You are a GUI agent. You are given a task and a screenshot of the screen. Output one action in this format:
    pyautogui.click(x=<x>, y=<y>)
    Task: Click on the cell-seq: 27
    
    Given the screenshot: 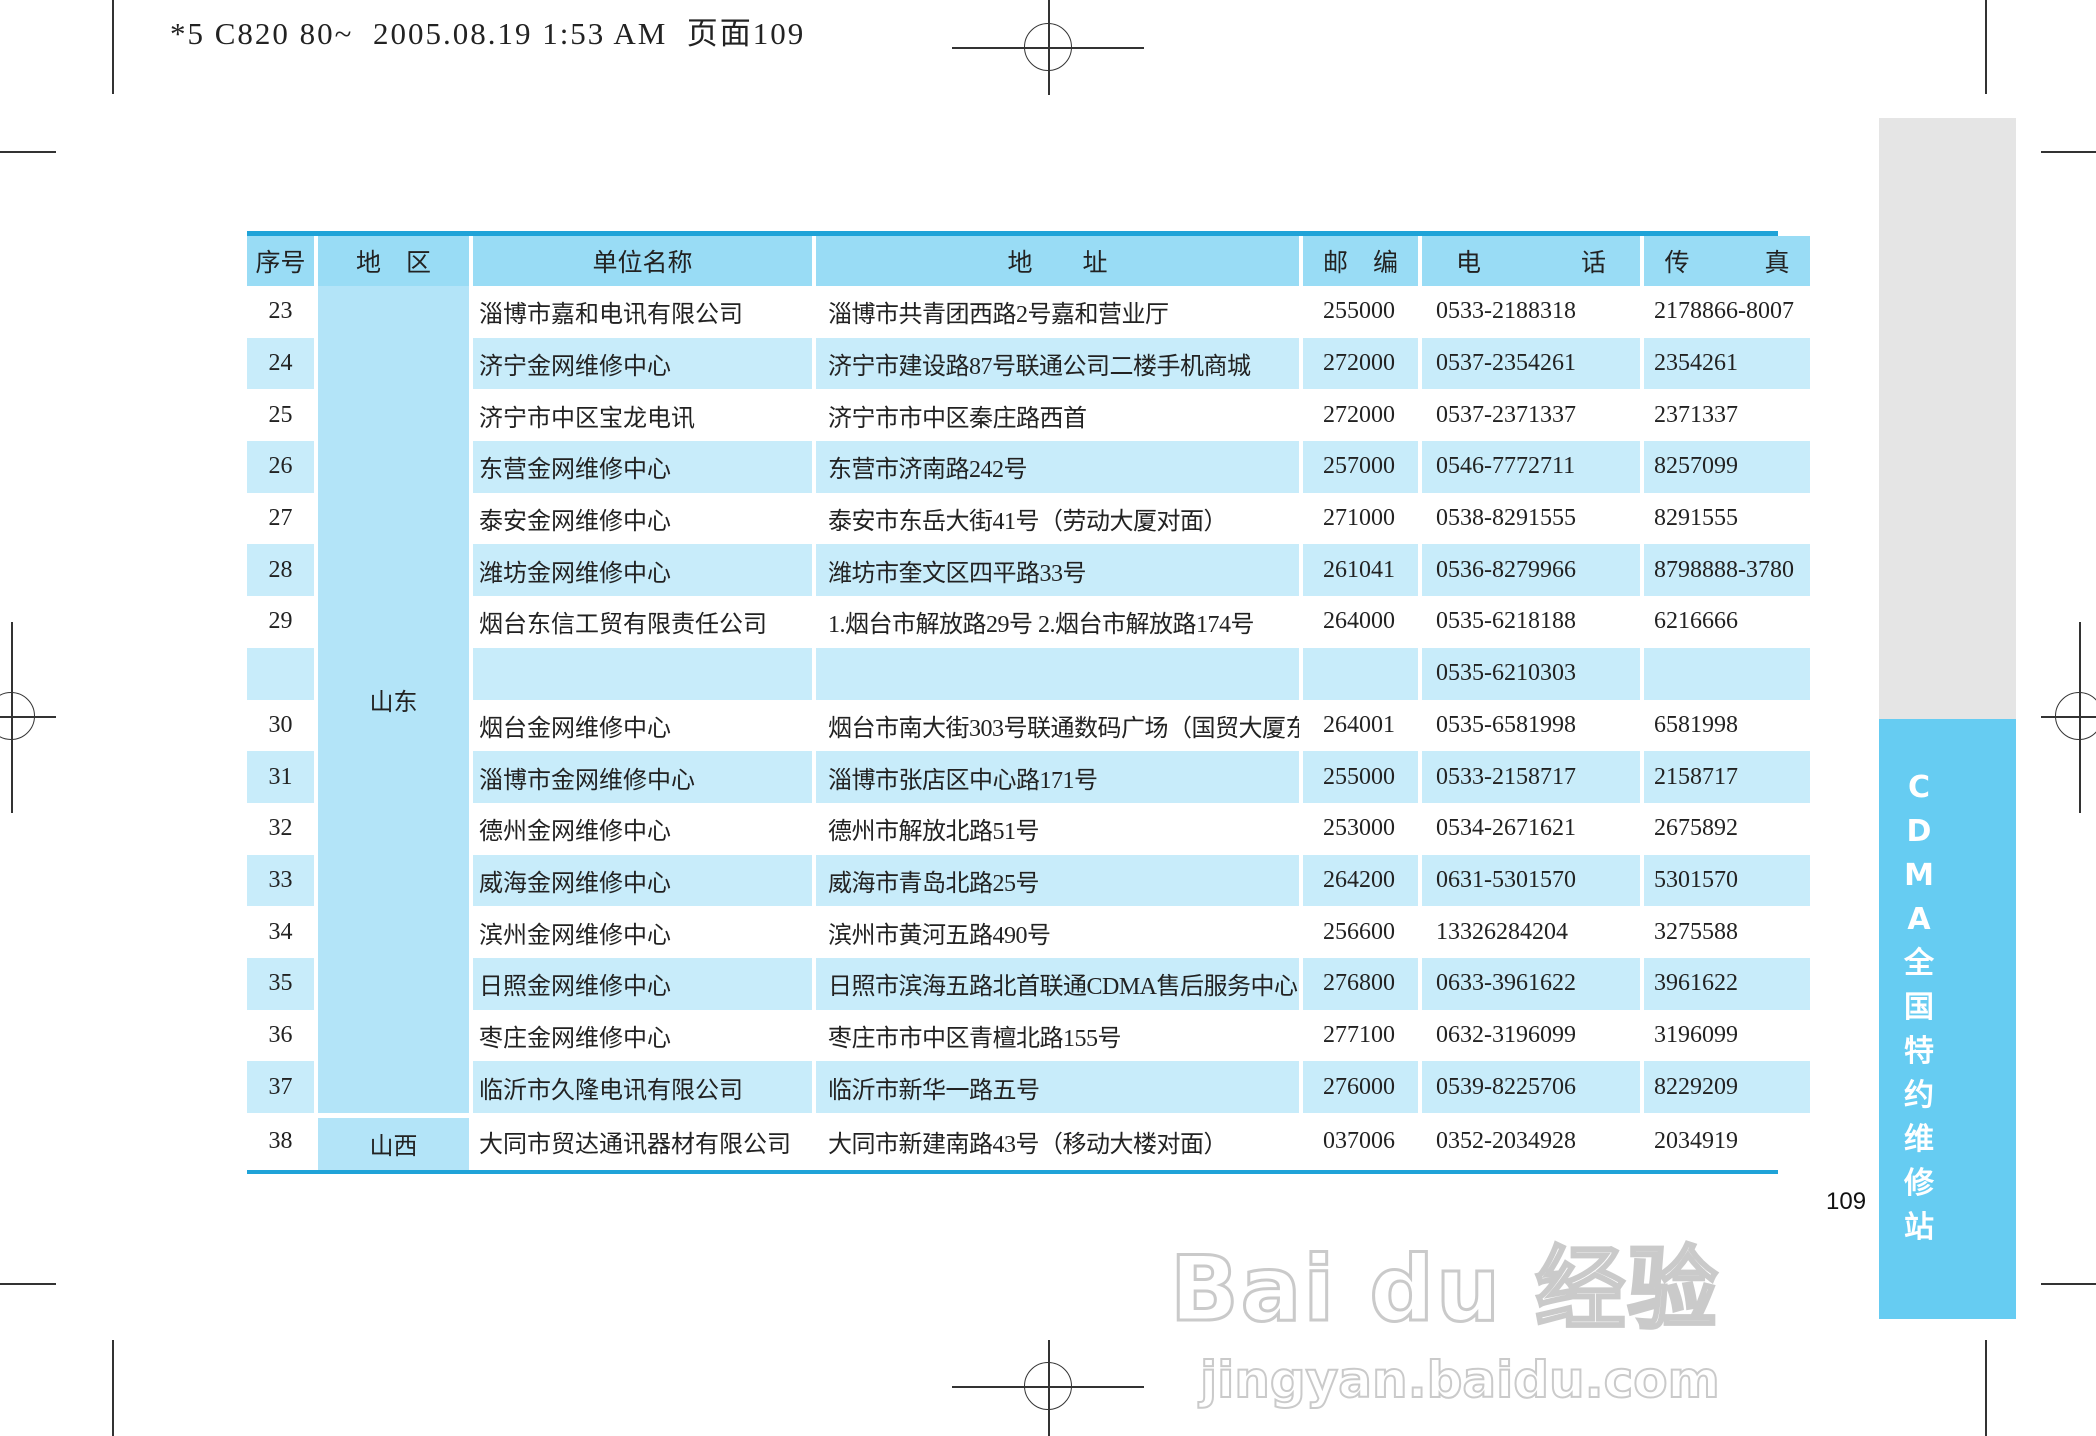 What is the action you would take?
    pyautogui.click(x=280, y=518)
    